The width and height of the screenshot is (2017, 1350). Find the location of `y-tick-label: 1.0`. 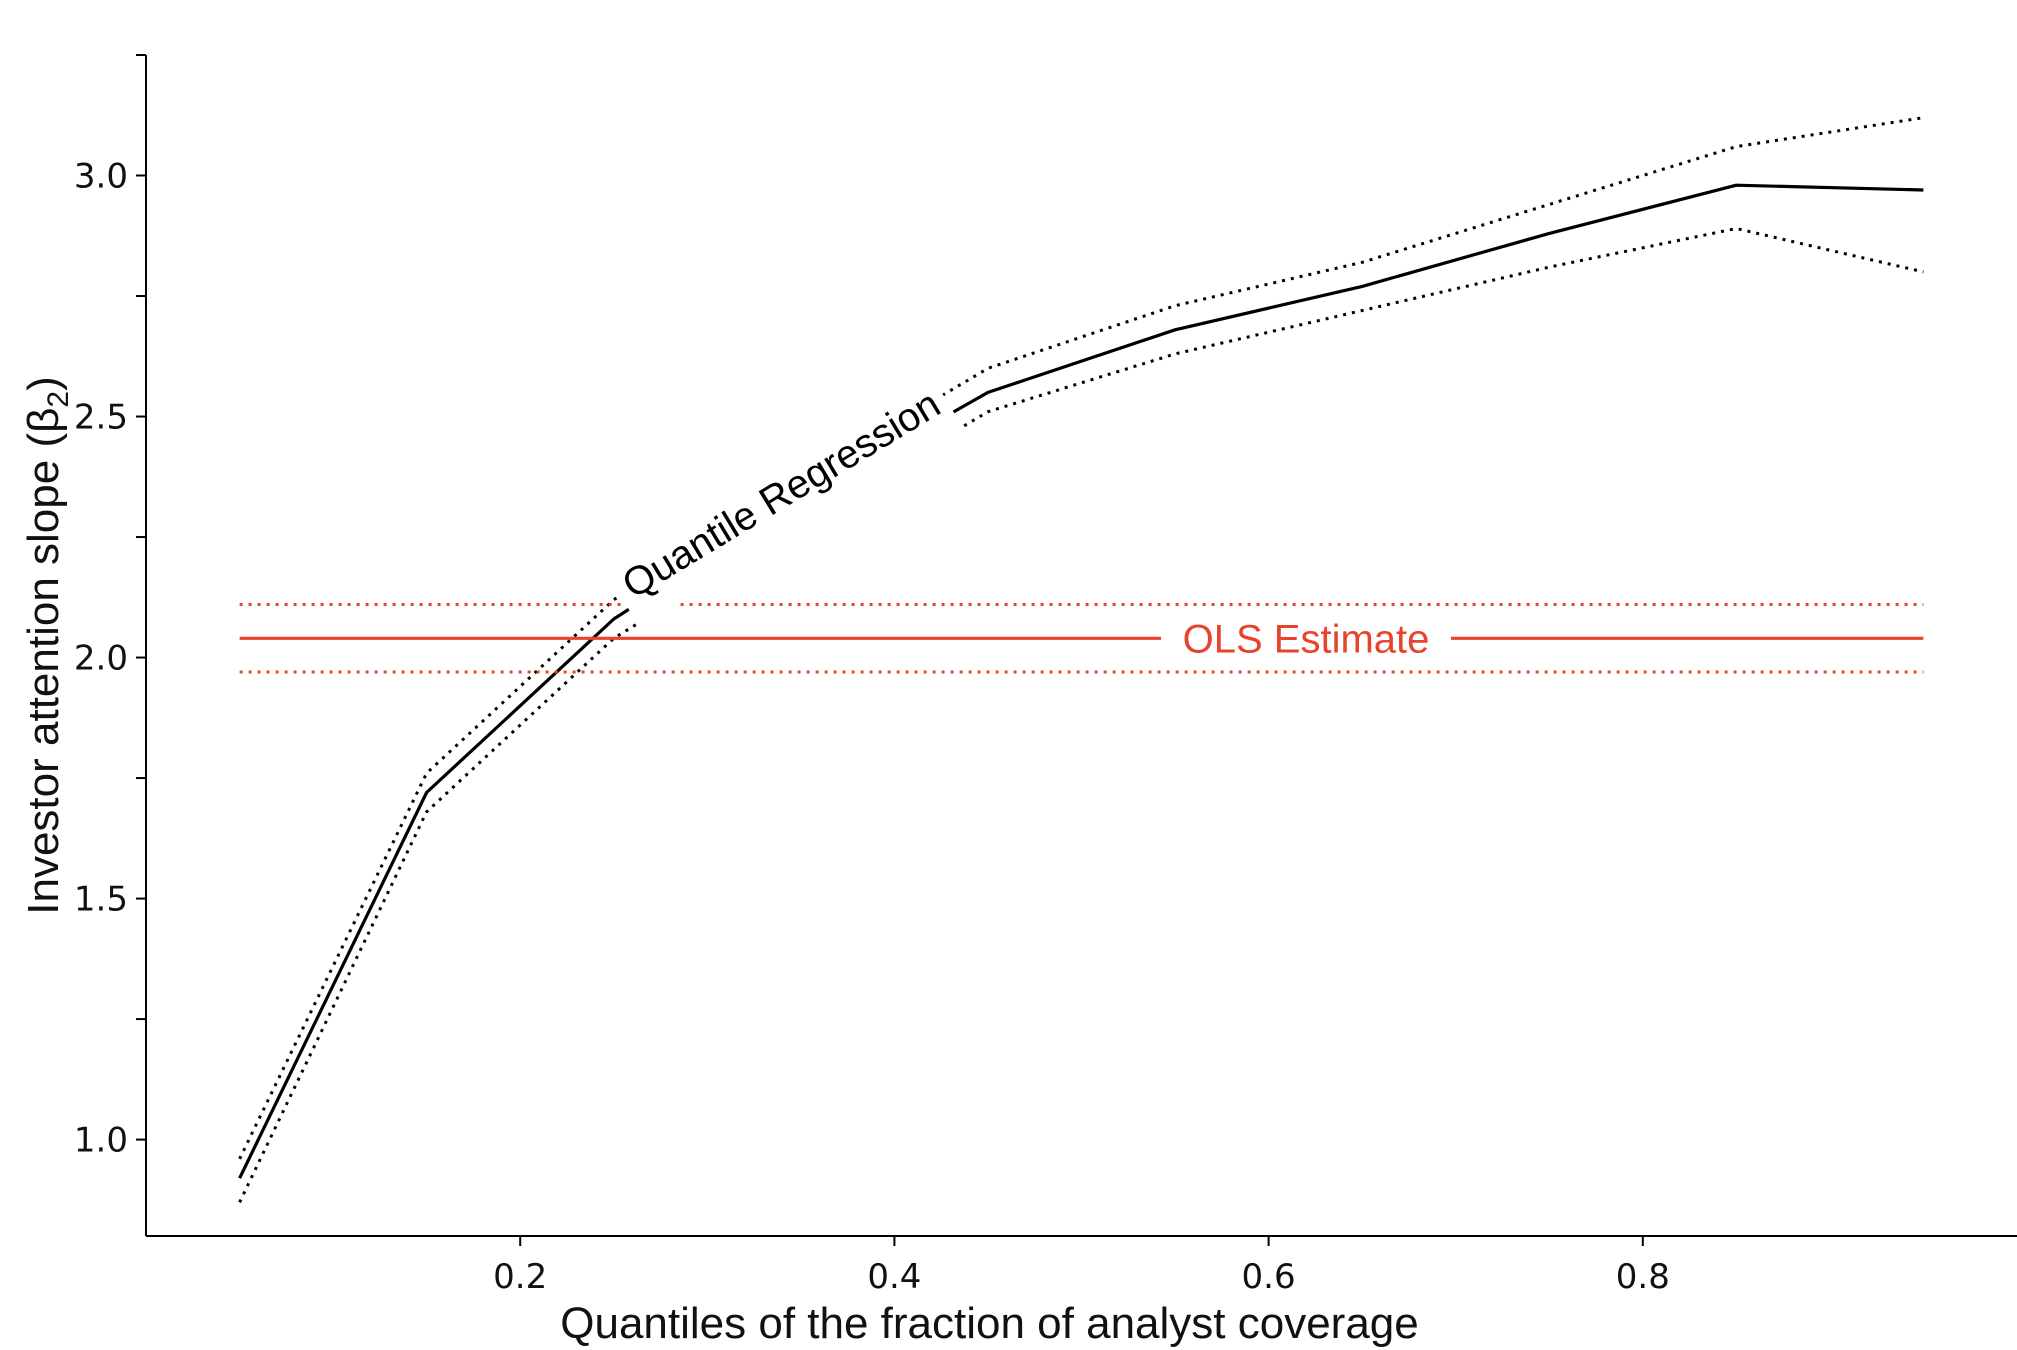

y-tick-label: 1.0 is located at coordinates (101, 1141).